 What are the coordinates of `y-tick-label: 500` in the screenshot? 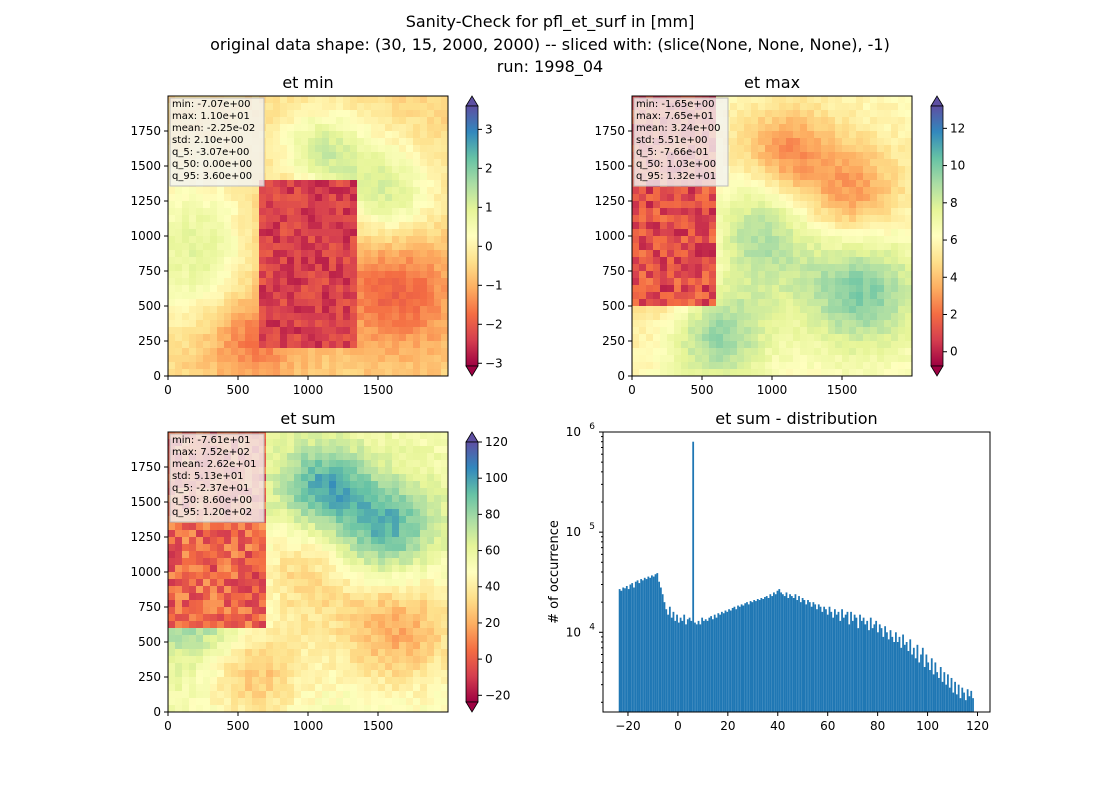 It's located at (149, 642).